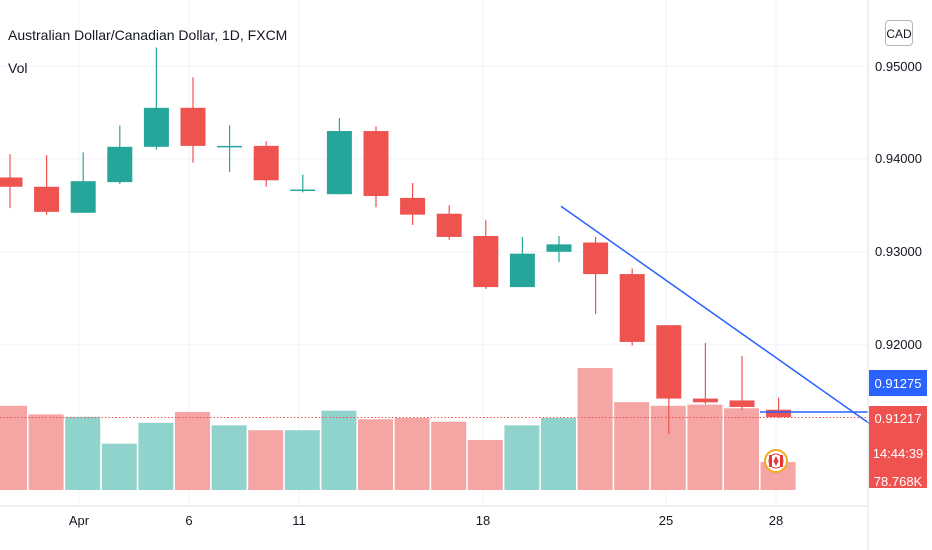  Describe the element at coordinates (898, 205) in the screenshot. I see `price-axis: 0.95000 0.94000 0.93000 0.92000` at that location.